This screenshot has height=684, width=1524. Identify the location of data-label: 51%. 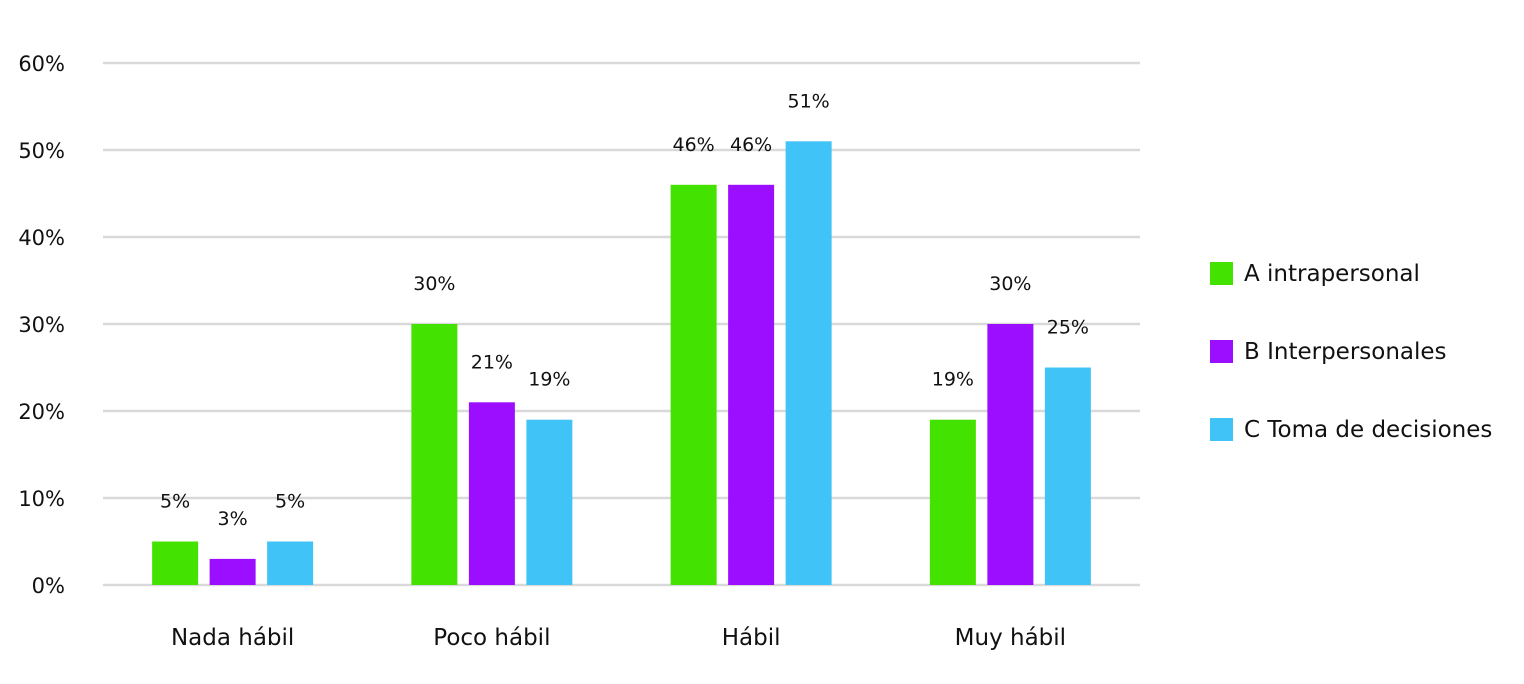
(809, 101).